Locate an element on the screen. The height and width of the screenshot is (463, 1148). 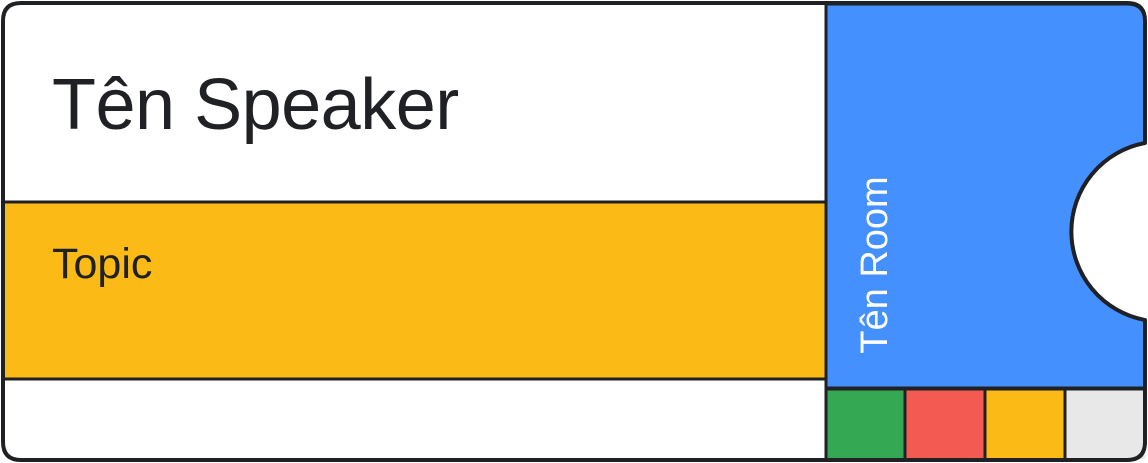
swatch-green is located at coordinates (866, 424).